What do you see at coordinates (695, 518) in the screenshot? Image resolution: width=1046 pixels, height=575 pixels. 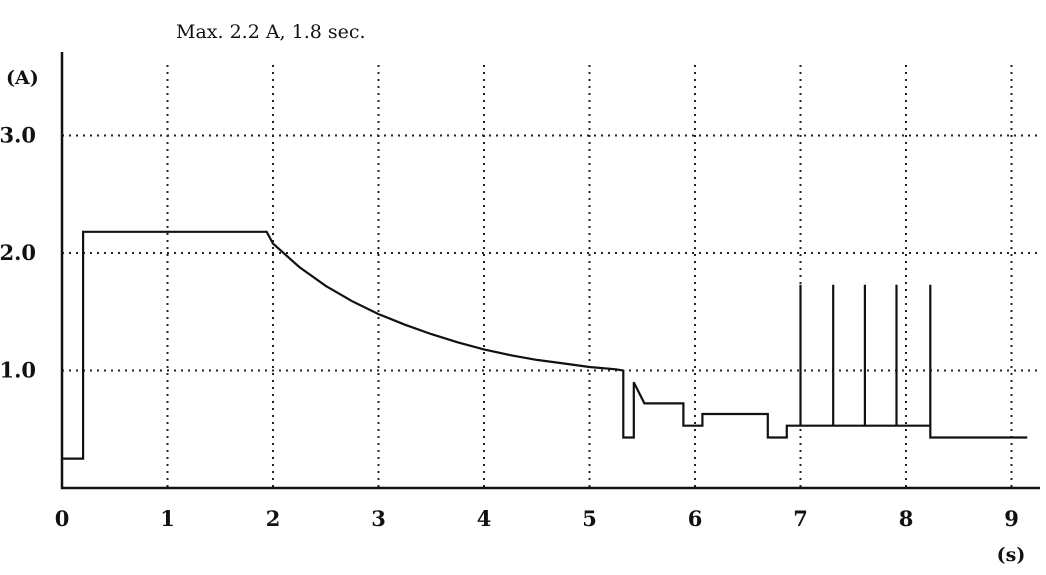 I see `x-tick-label-6: 6` at bounding box center [695, 518].